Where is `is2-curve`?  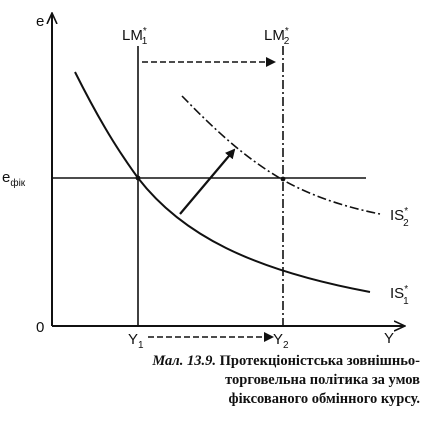 is2-curve is located at coordinates (281, 155).